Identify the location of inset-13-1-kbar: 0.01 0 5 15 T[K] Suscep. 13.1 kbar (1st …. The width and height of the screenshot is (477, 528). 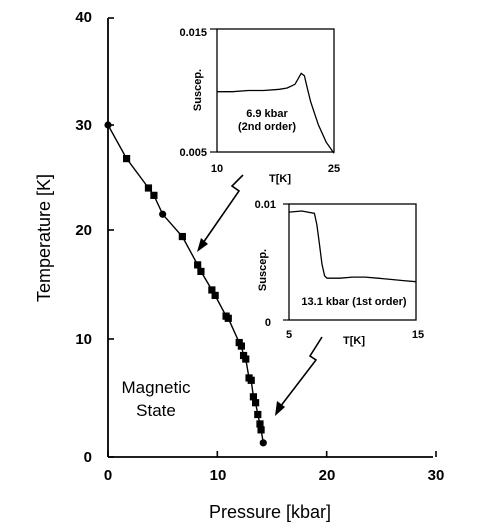
(340, 273).